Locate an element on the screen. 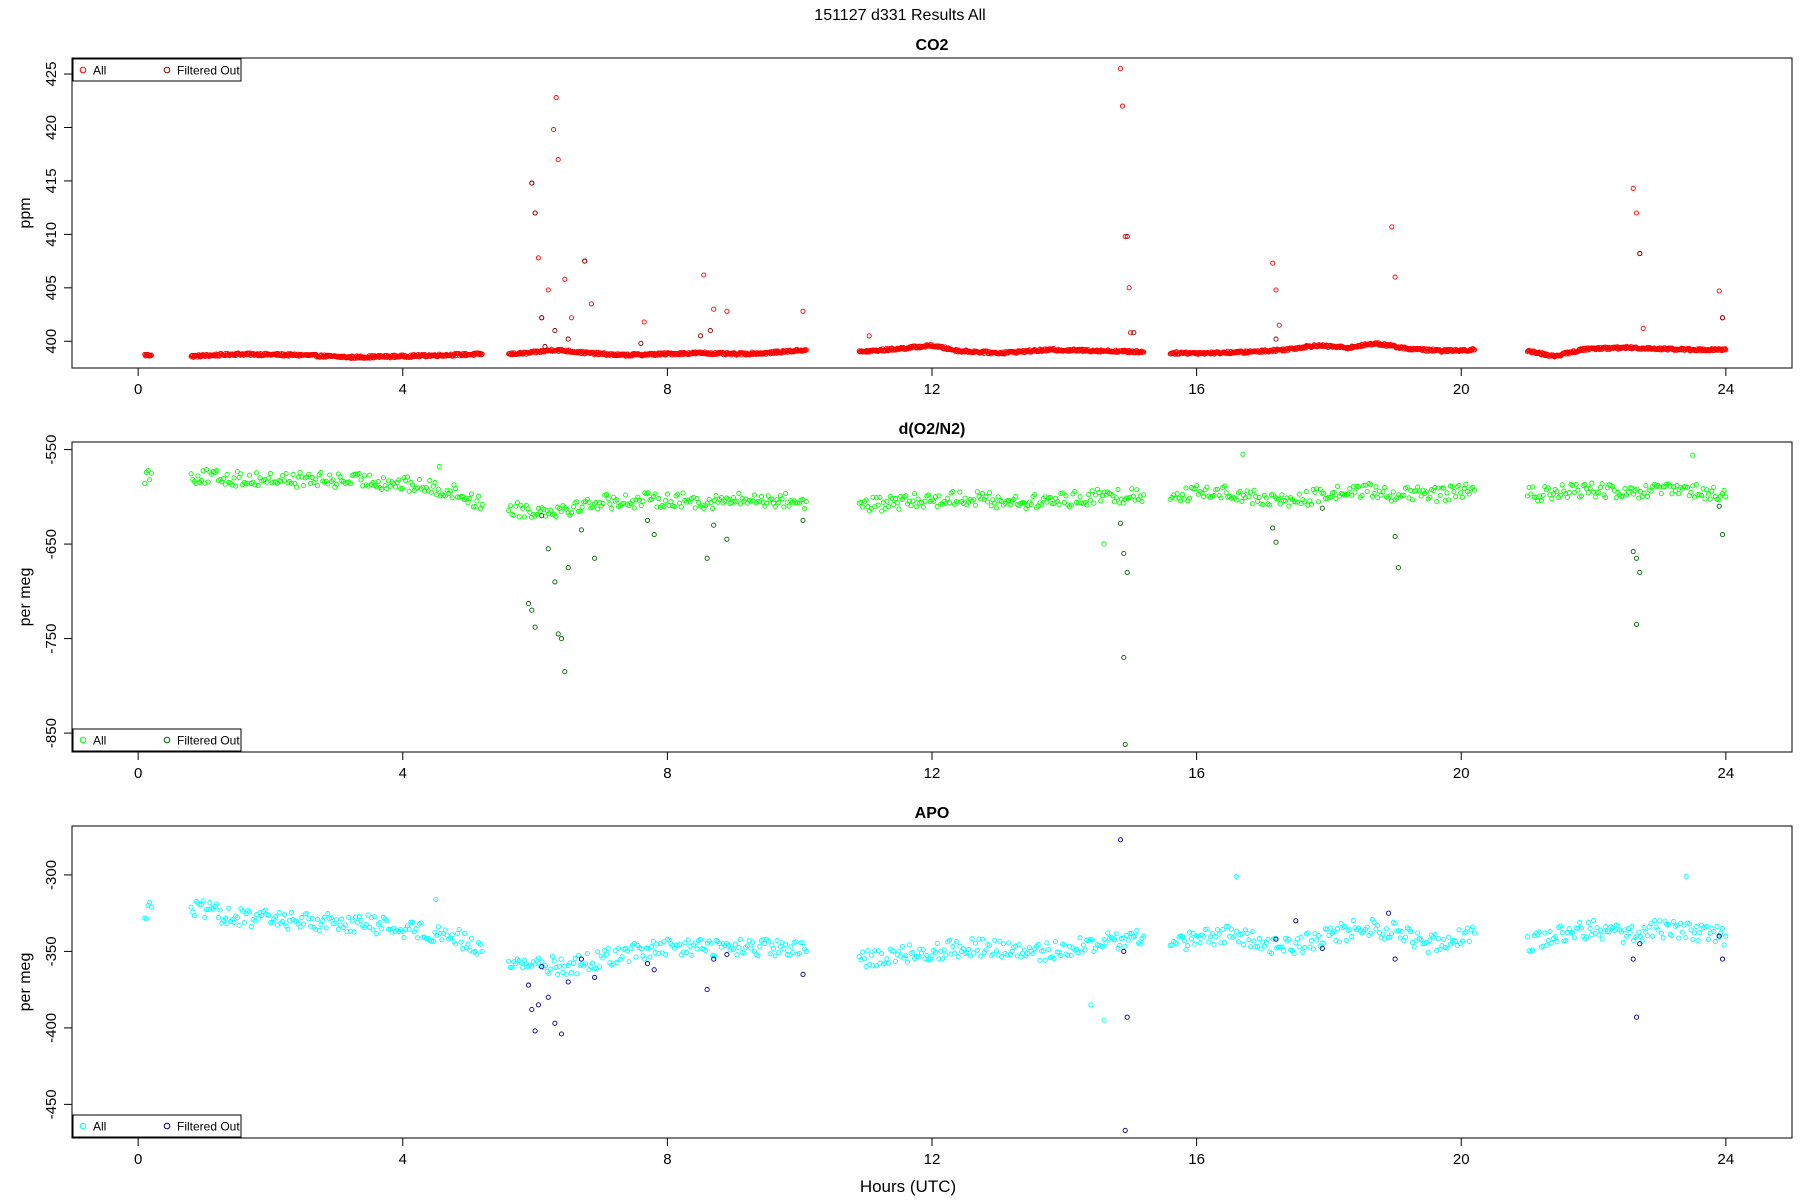  y-tick-label: 400 is located at coordinates (51, 341).